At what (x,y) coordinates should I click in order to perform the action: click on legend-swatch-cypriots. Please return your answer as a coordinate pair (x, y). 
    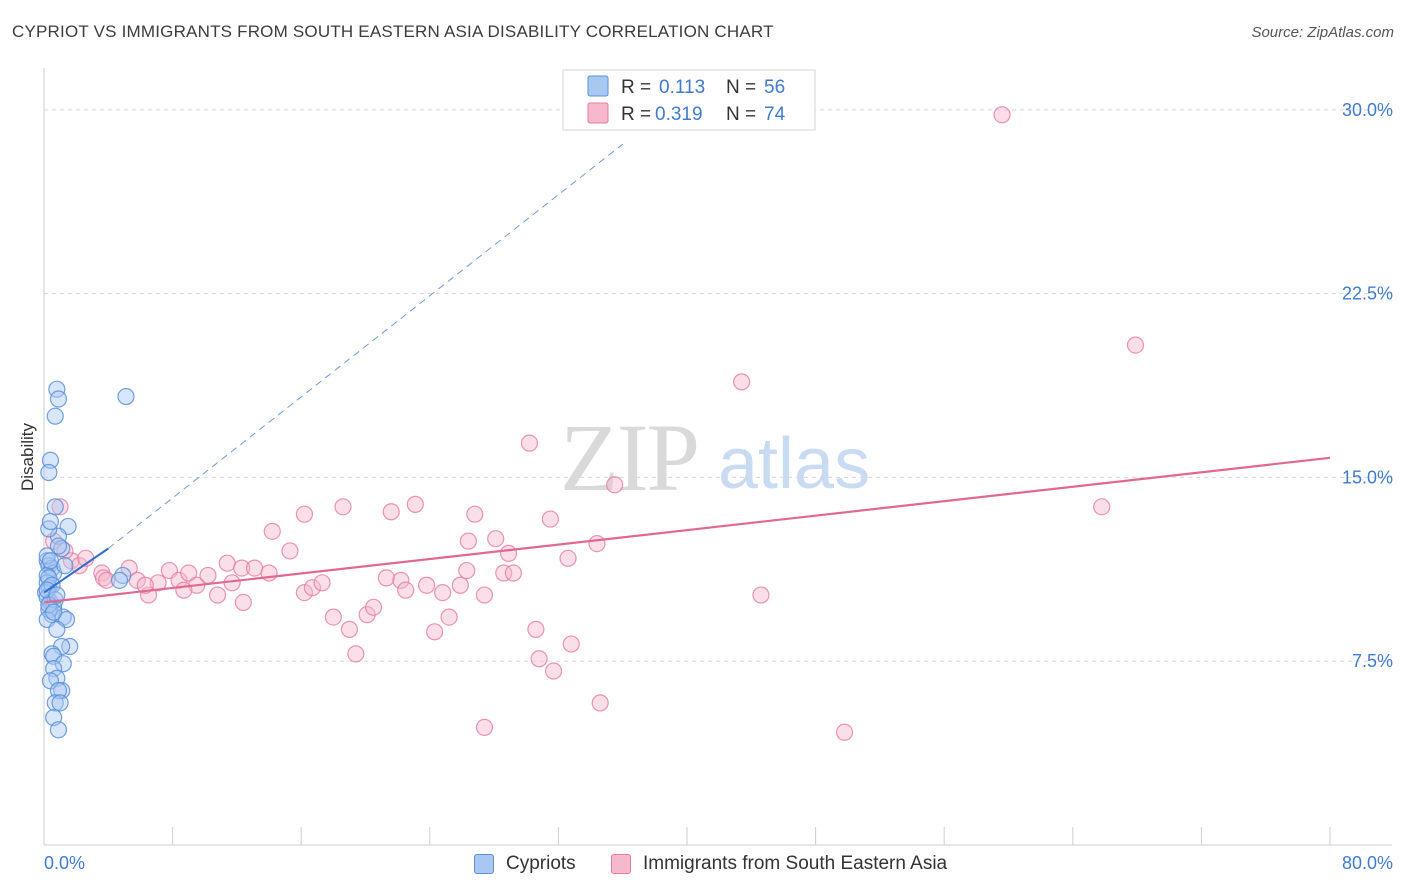
    Looking at the image, I should click on (484, 864).